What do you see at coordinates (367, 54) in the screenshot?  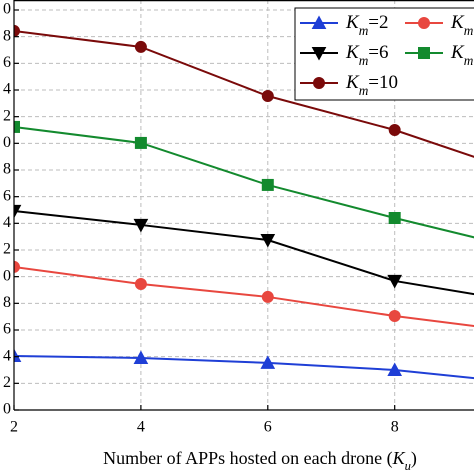 I see `legend-label: Km=6` at bounding box center [367, 54].